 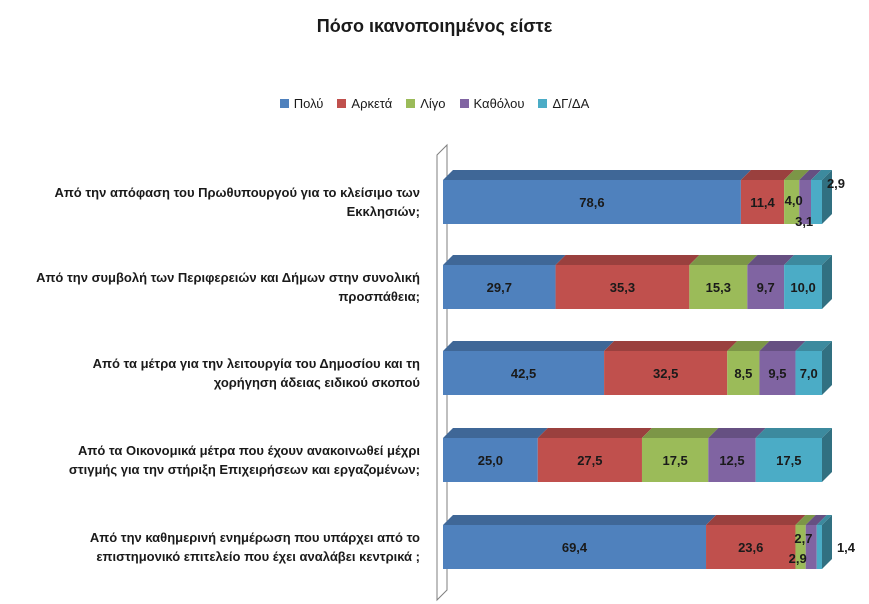 What do you see at coordinates (426, 103) in the screenshot?
I see `legend-item: Λίγο` at bounding box center [426, 103].